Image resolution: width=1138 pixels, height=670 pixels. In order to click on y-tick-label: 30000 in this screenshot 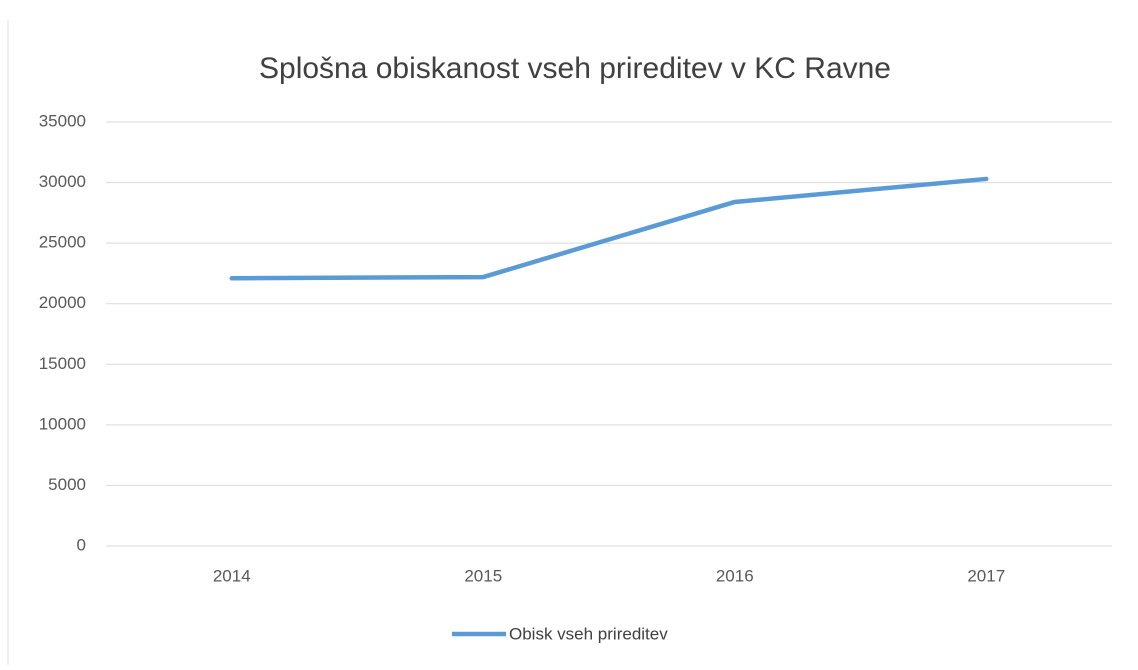, I will do `click(62, 181)`.